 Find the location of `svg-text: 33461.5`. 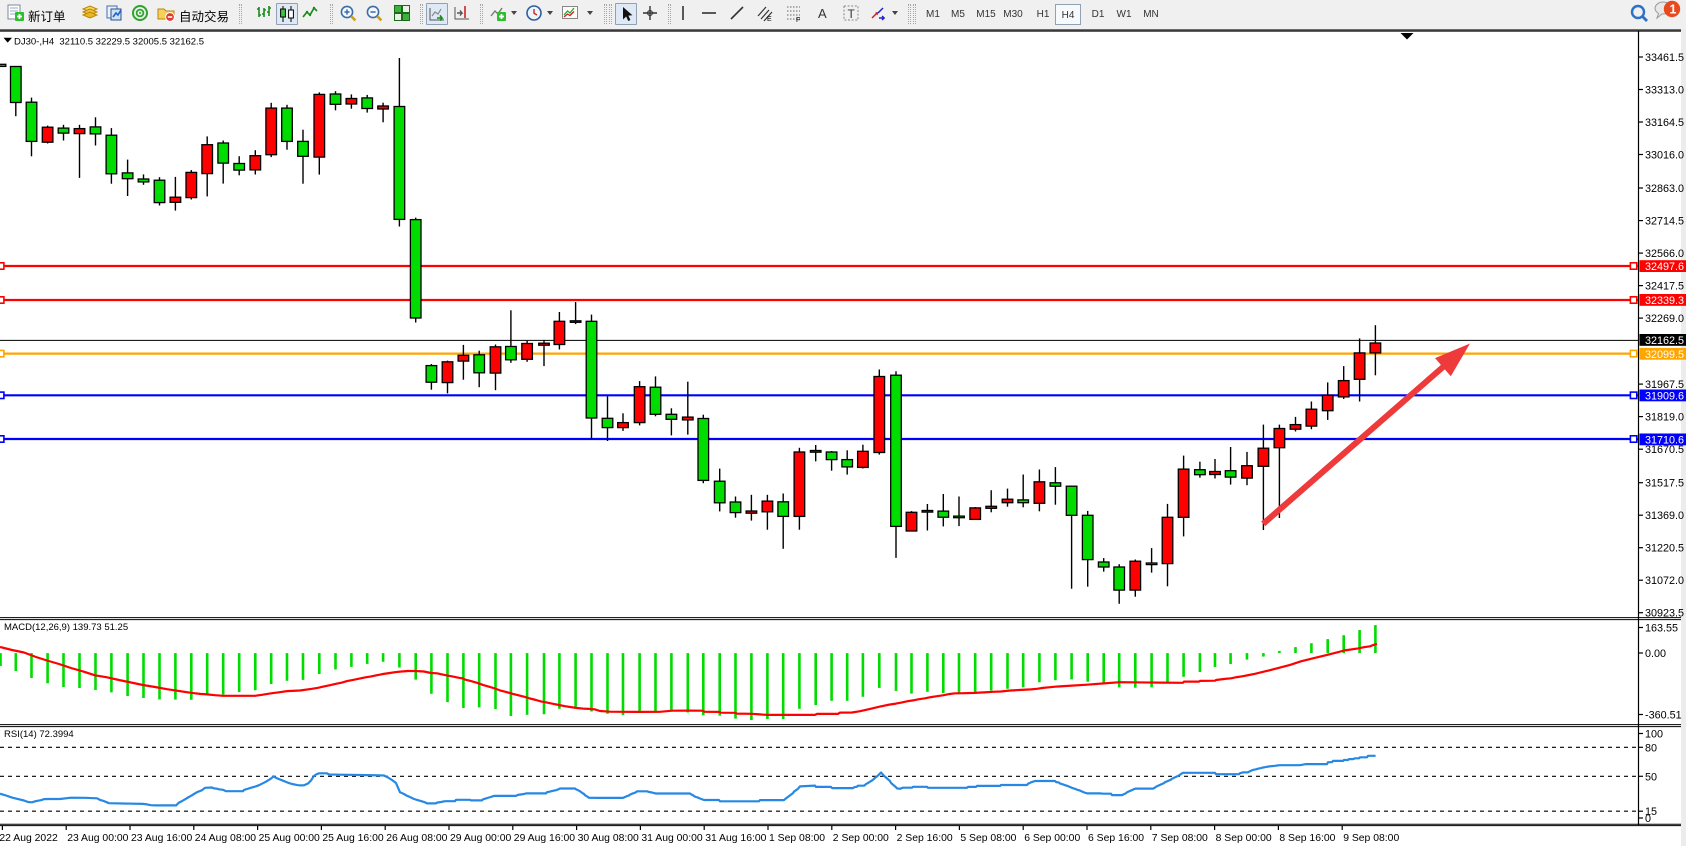

svg-text: 33461.5 is located at coordinates (1664, 58).